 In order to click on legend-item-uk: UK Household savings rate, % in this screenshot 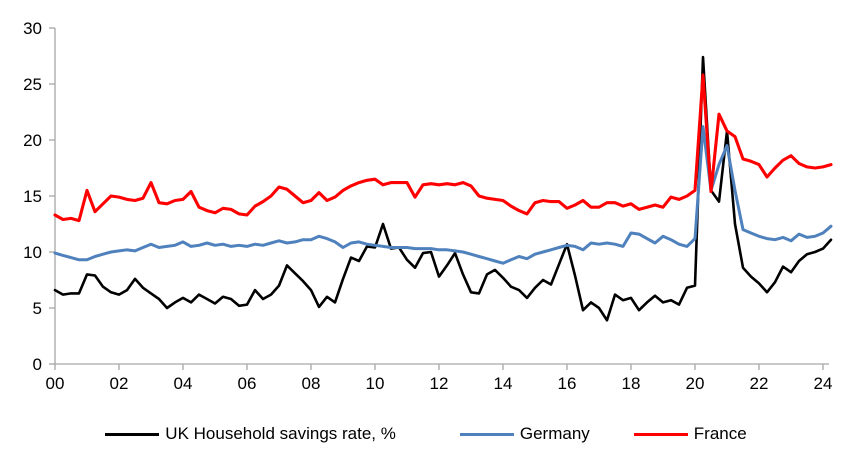, I will do `click(250, 434)`.